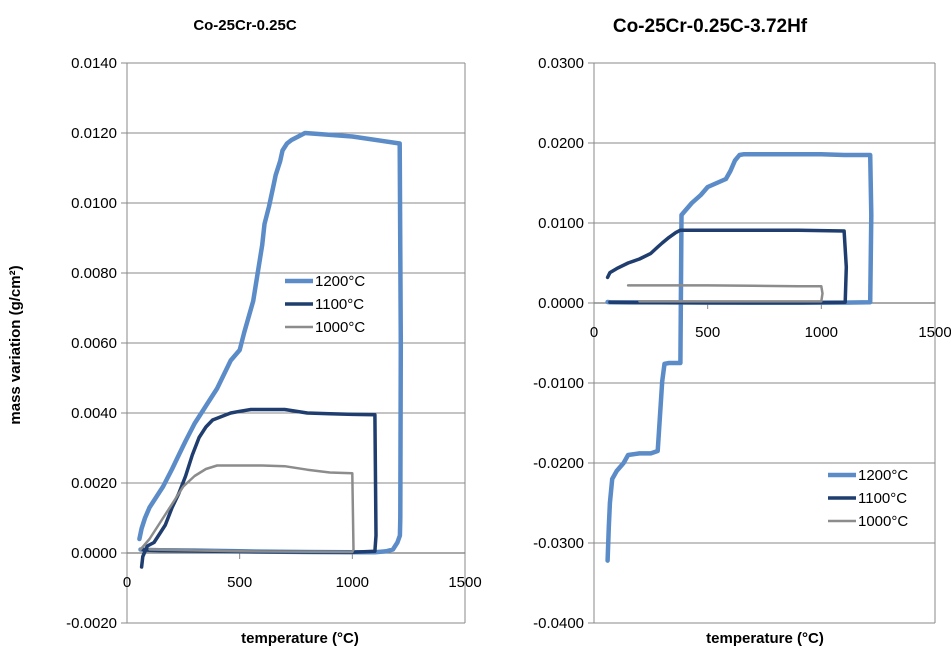  Describe the element at coordinates (94, 413) in the screenshot. I see `y-tick-label: 0.0040` at that location.